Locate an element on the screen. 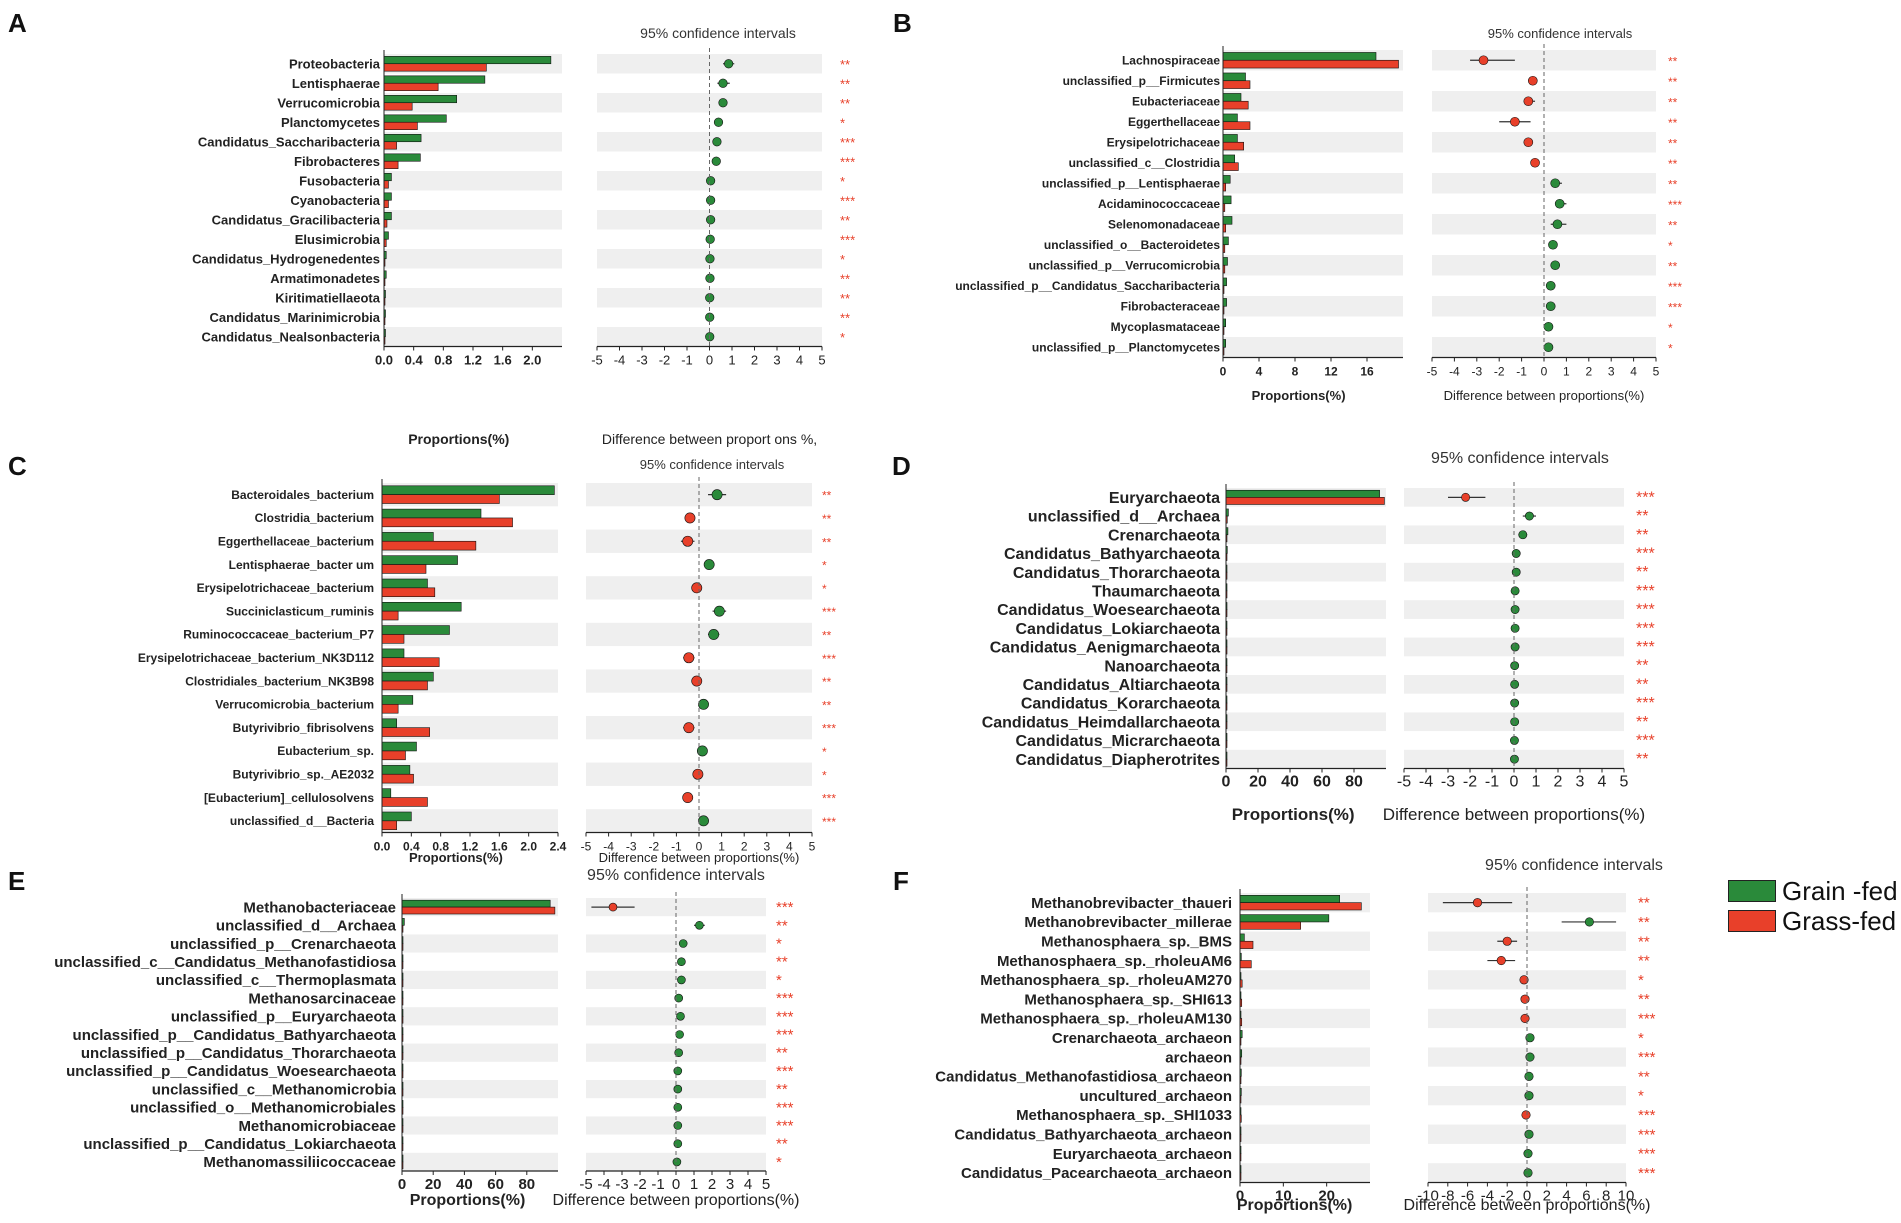 This screenshot has width=1901, height=1223. panel-c-ci-tick-label: 3 is located at coordinates (766, 847).